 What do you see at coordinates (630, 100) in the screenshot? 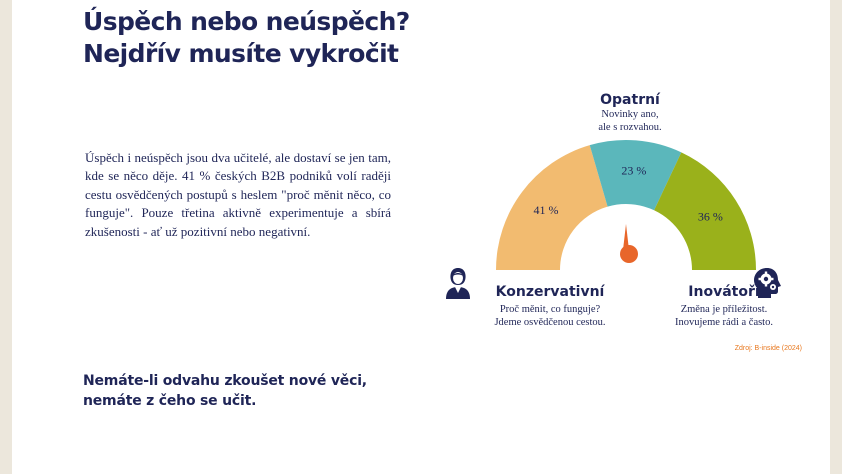
I see `category-title: Opatrní` at bounding box center [630, 100].